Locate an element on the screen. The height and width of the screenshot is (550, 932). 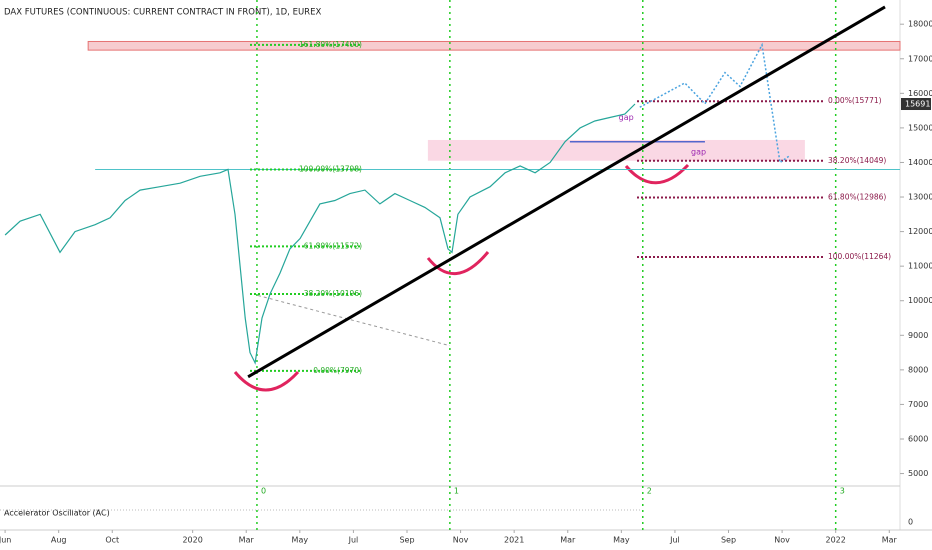
x-tick-label: 2021 is located at coordinates (514, 540).